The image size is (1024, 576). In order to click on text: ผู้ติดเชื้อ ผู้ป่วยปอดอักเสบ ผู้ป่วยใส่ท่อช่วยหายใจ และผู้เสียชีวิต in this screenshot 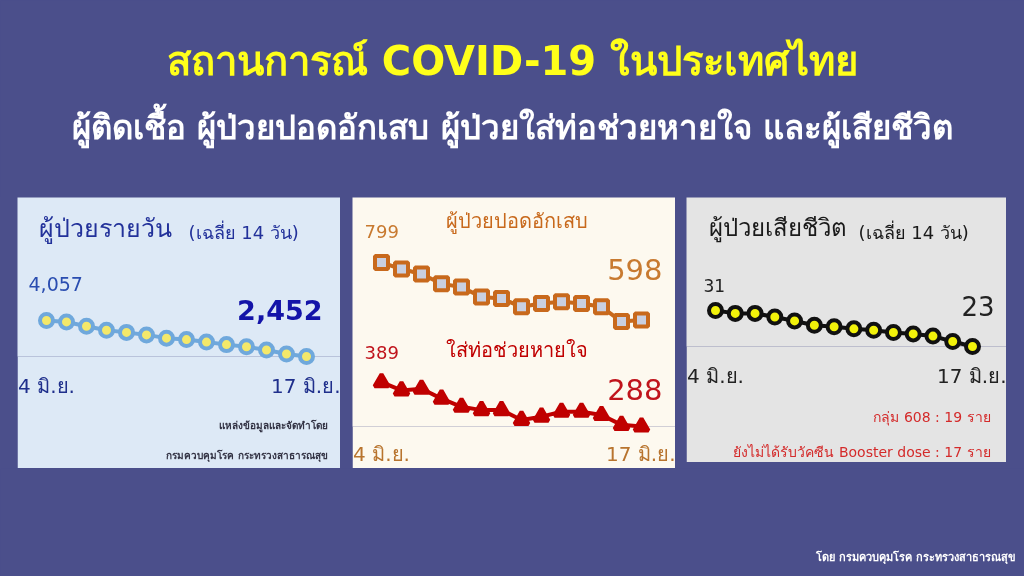, I will do `click(512, 126)`.